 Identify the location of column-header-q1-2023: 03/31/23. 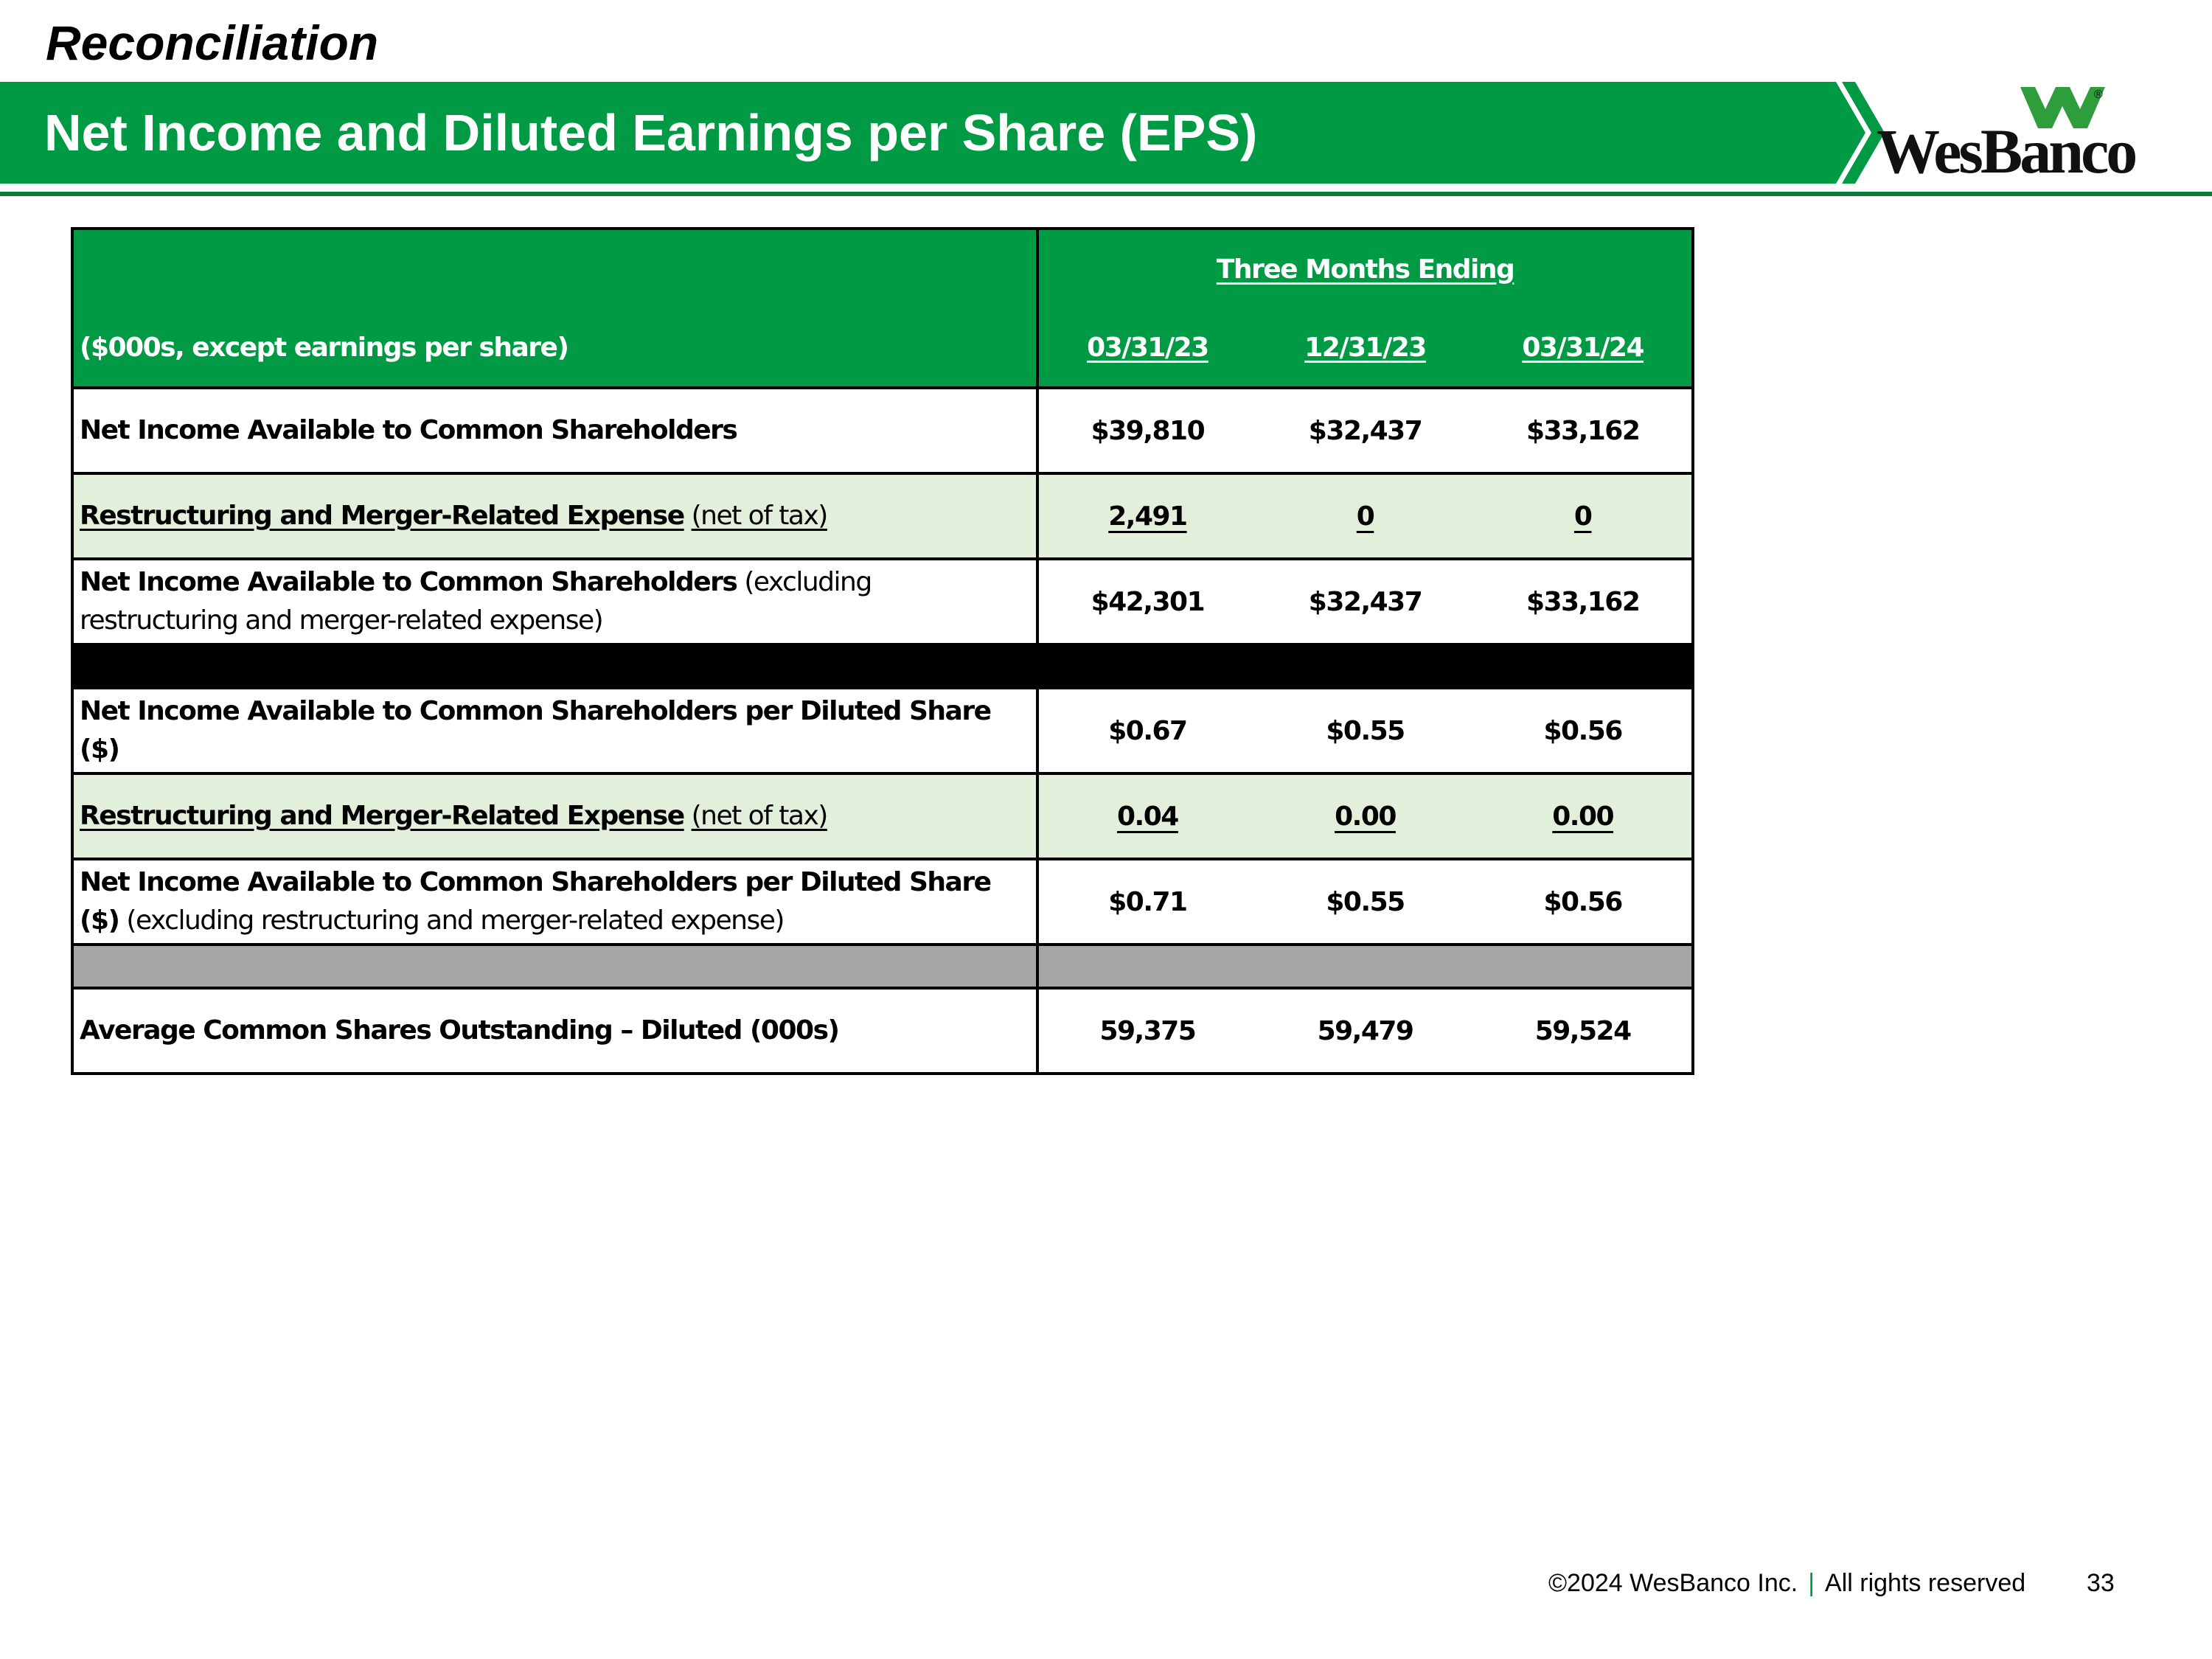
(1148, 347).